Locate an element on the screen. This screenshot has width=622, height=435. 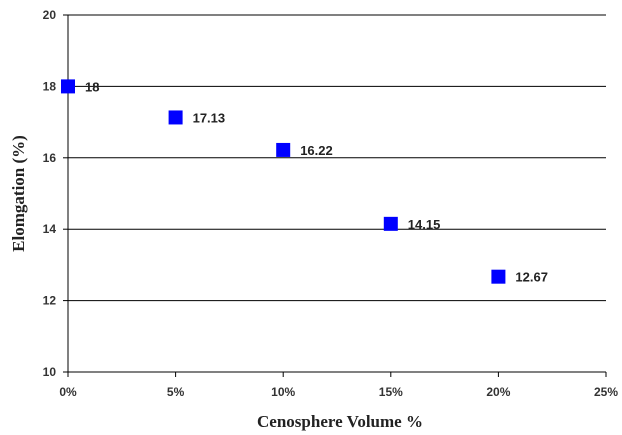
y-tick-label: 18 is located at coordinates (50, 86).